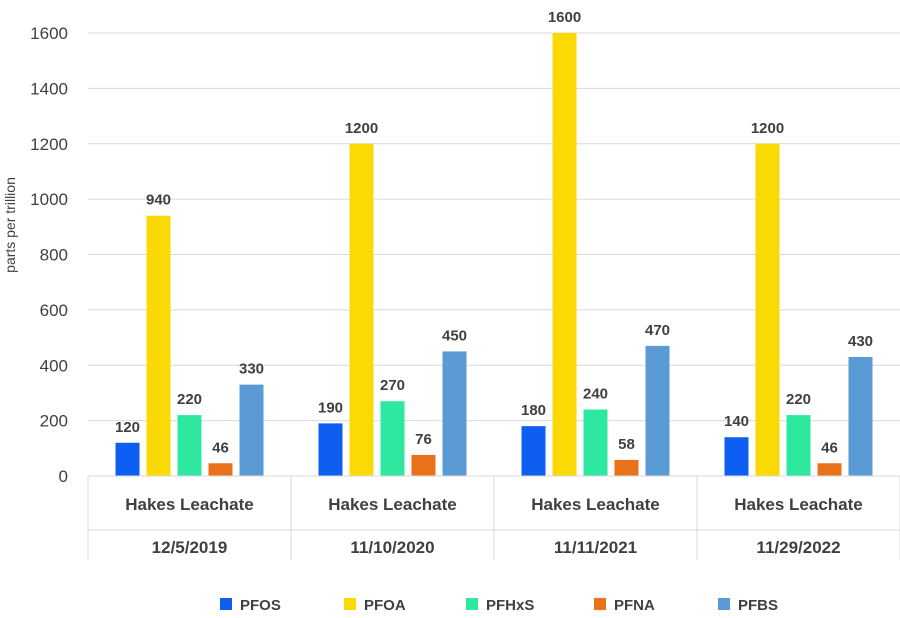 Image resolution: width=900 pixels, height=618 pixels. Describe the element at coordinates (49, 144) in the screenshot. I see `y-tick-label: 1200` at that location.